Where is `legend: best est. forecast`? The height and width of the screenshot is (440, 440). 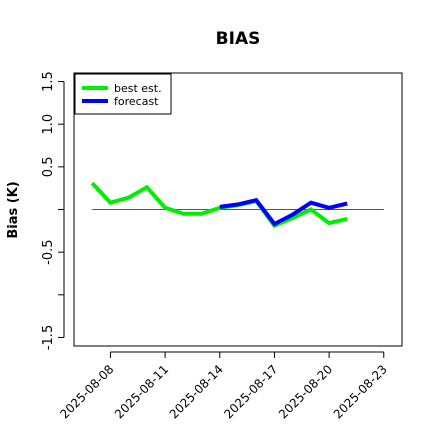 legend: best est. forecast is located at coordinates (123, 94).